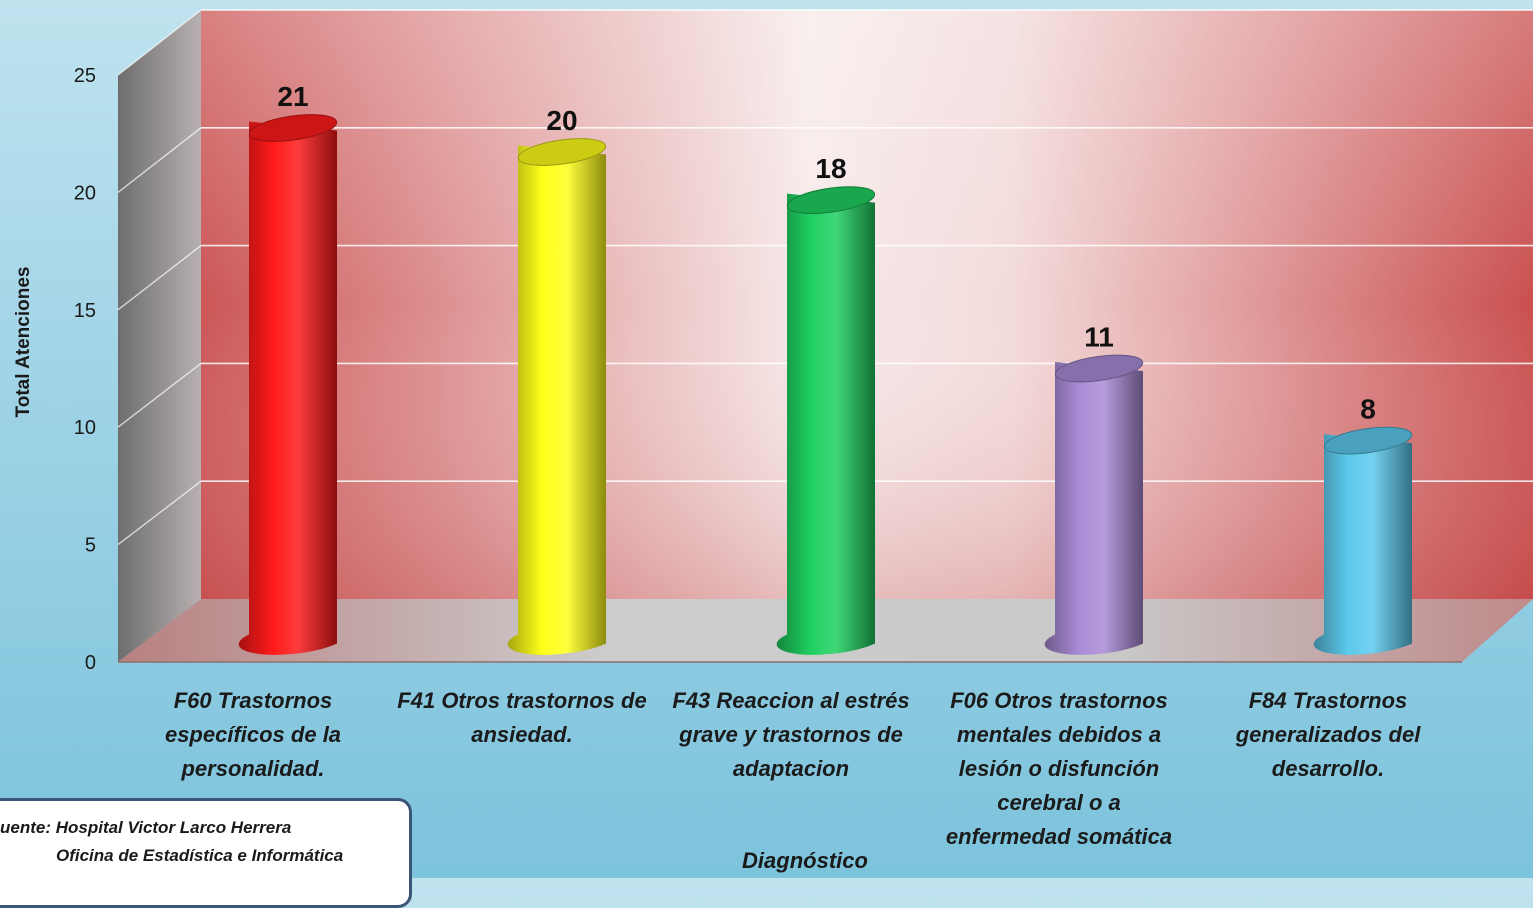  I want to click on y-tick-label: 20, so click(85, 193).